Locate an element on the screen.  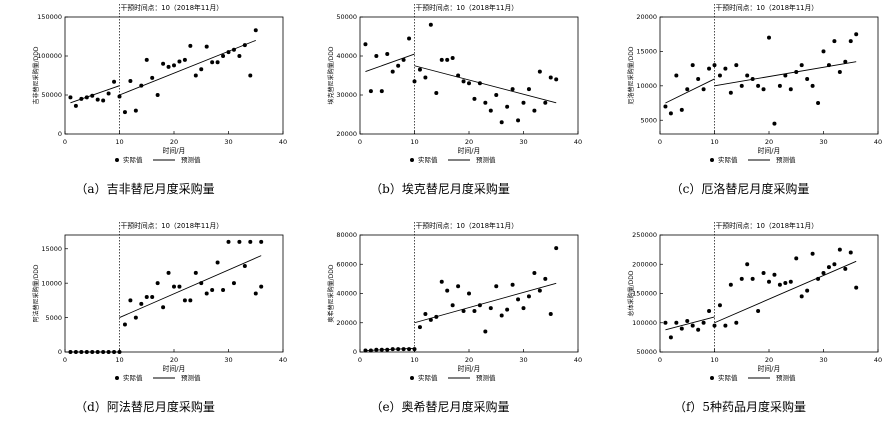
x-axis-label: 时间/月 is located at coordinates (469, 368).